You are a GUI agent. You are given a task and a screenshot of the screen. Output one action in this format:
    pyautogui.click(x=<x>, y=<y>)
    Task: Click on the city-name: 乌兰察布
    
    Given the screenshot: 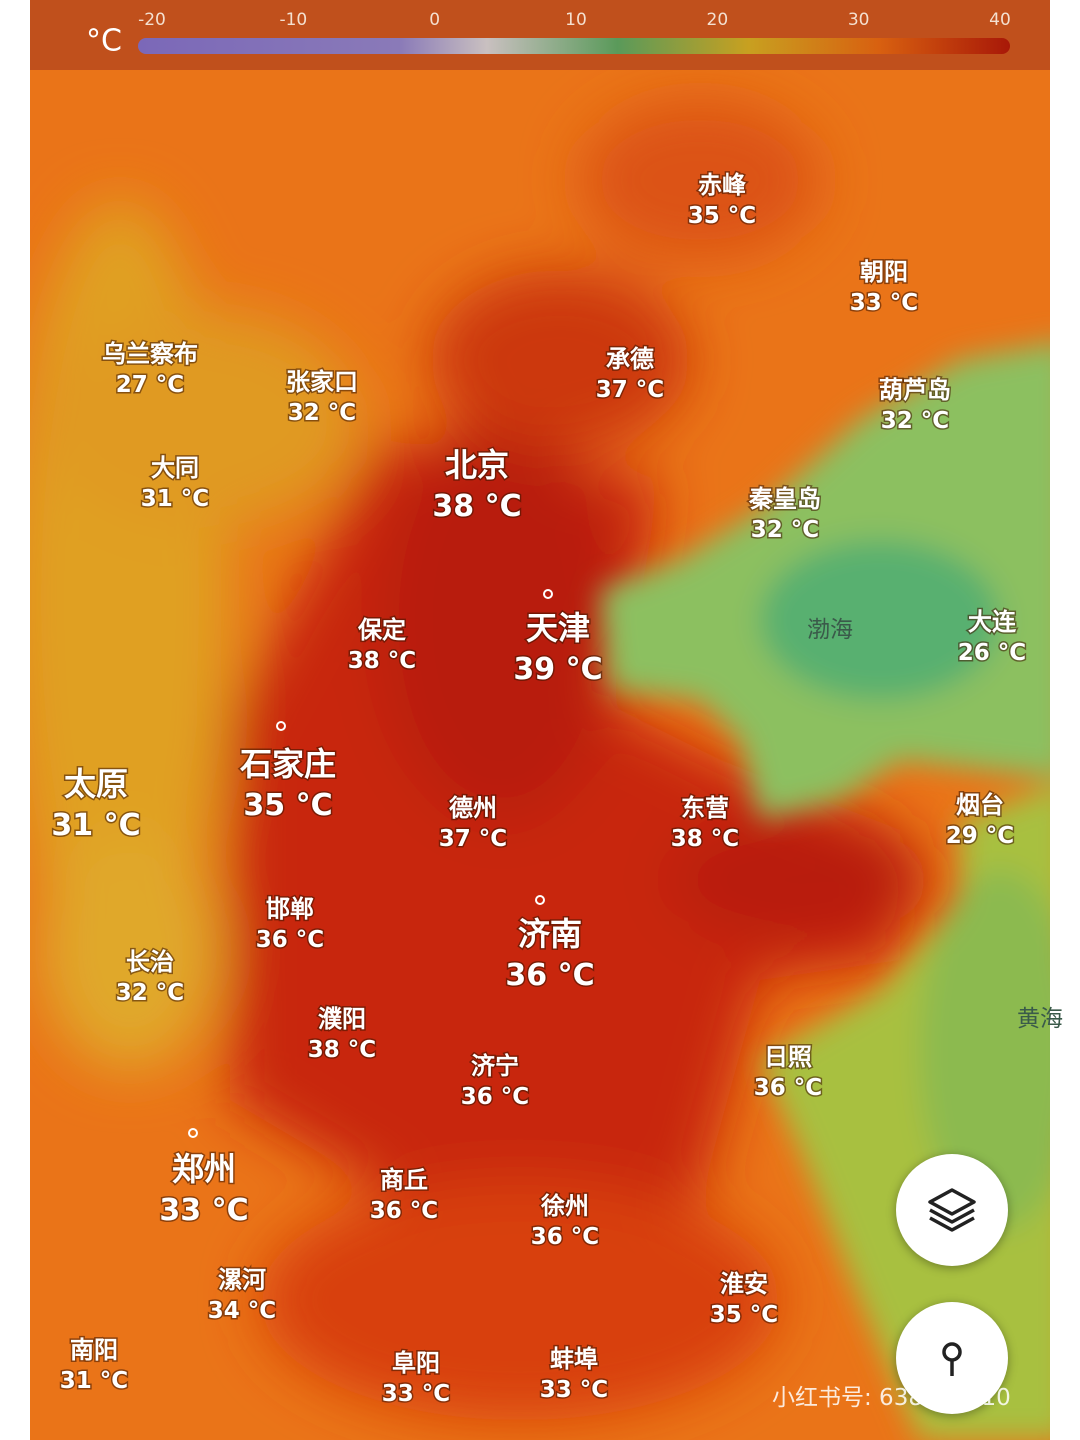 What is the action you would take?
    pyautogui.click(x=150, y=354)
    